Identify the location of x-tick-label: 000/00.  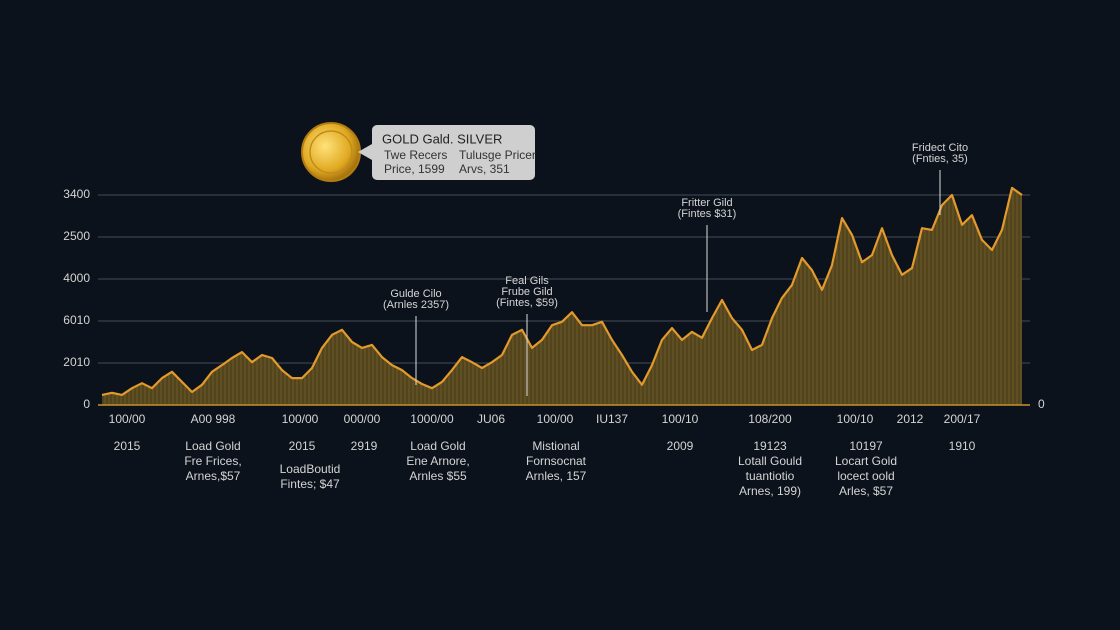
(362, 419).